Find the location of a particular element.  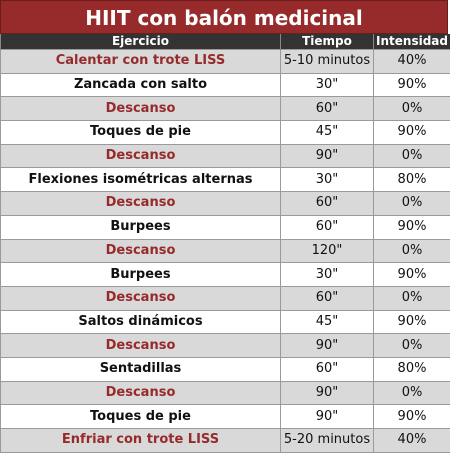

table-row: Saltos dinámicos 45" 90% is located at coordinates (225, 322).